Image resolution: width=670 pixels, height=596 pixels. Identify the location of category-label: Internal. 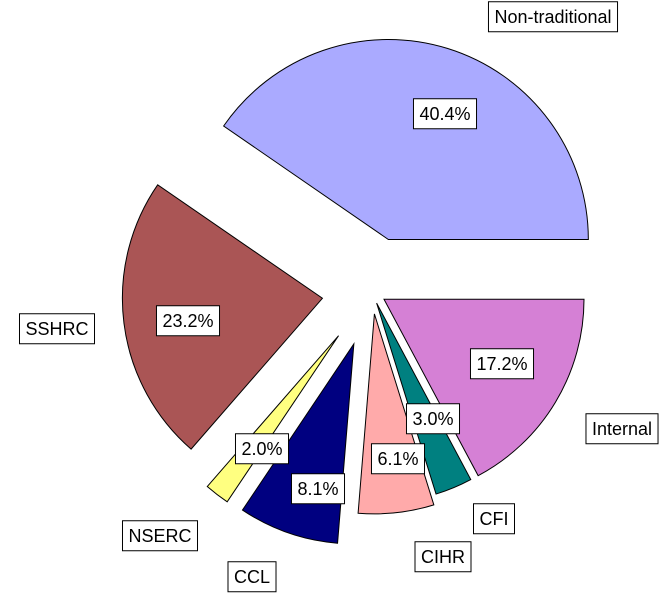
(622, 429).